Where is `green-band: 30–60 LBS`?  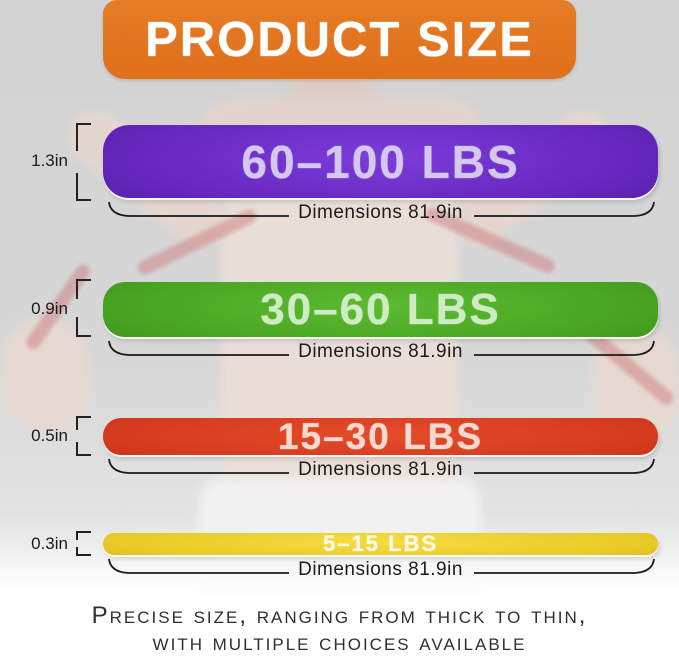 green-band: 30–60 LBS is located at coordinates (380, 309).